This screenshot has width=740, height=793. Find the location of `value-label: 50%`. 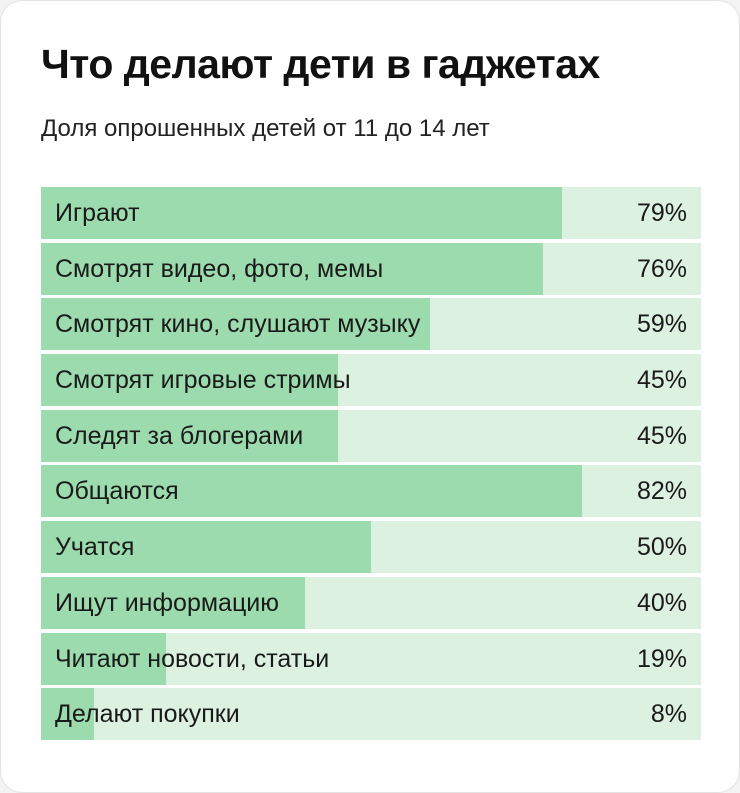

value-label: 50% is located at coordinates (661, 547).